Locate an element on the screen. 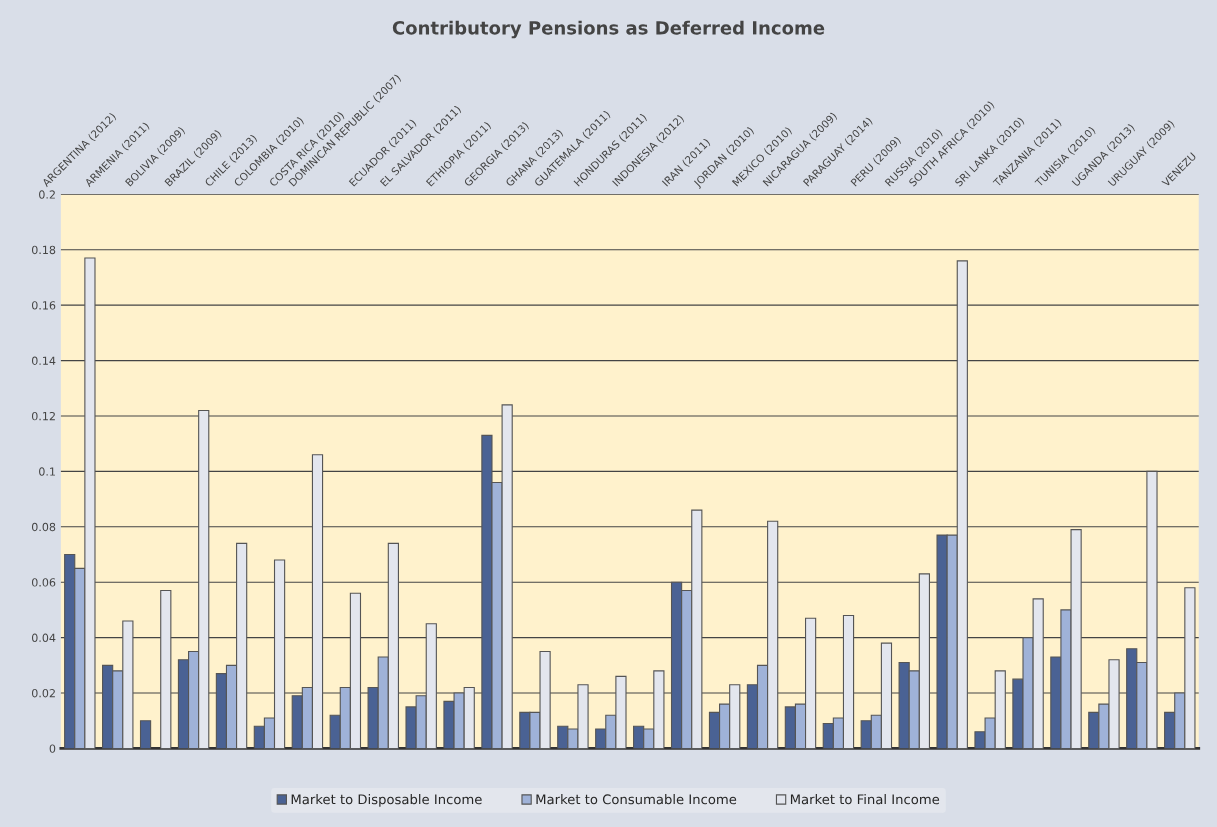 Image resolution: width=1217 pixels, height=827 pixels. chart-title: Contributory Pensions as Deferred Income is located at coordinates (608, 29).